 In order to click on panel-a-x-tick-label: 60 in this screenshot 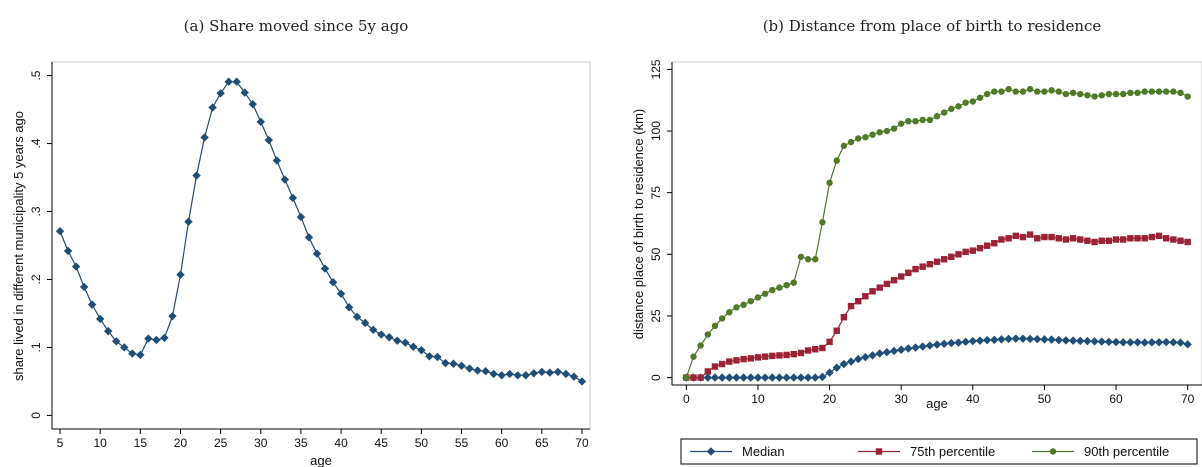, I will do `click(502, 443)`.